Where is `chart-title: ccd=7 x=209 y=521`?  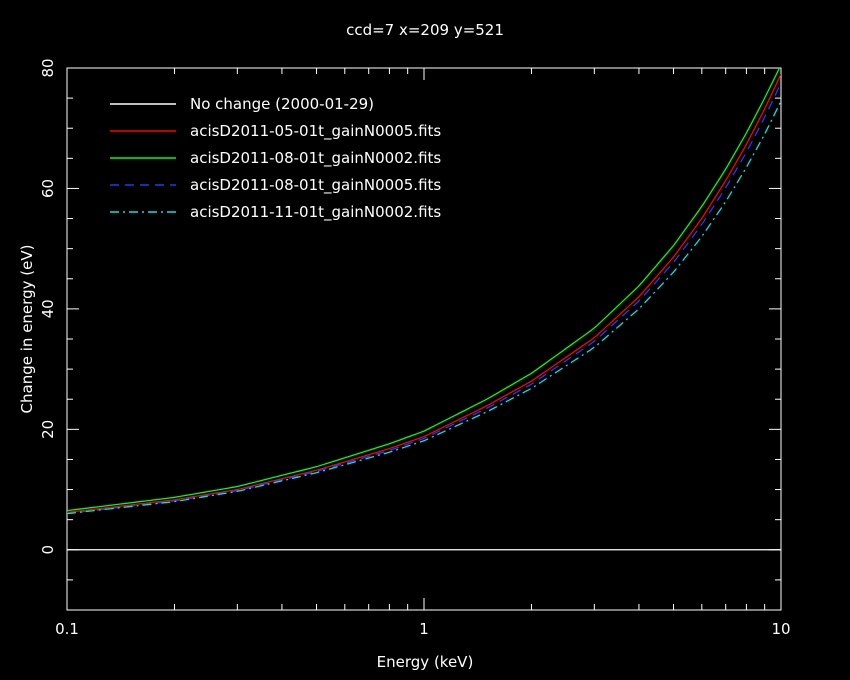
chart-title: ccd=7 x=209 y=521 is located at coordinates (425, 30).